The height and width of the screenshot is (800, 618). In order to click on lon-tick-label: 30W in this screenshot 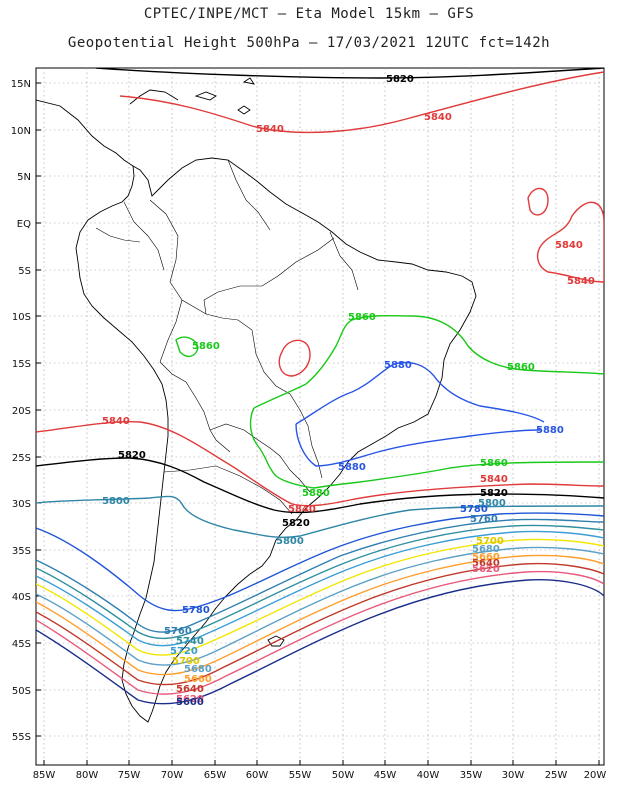, I will do `click(513, 775)`.